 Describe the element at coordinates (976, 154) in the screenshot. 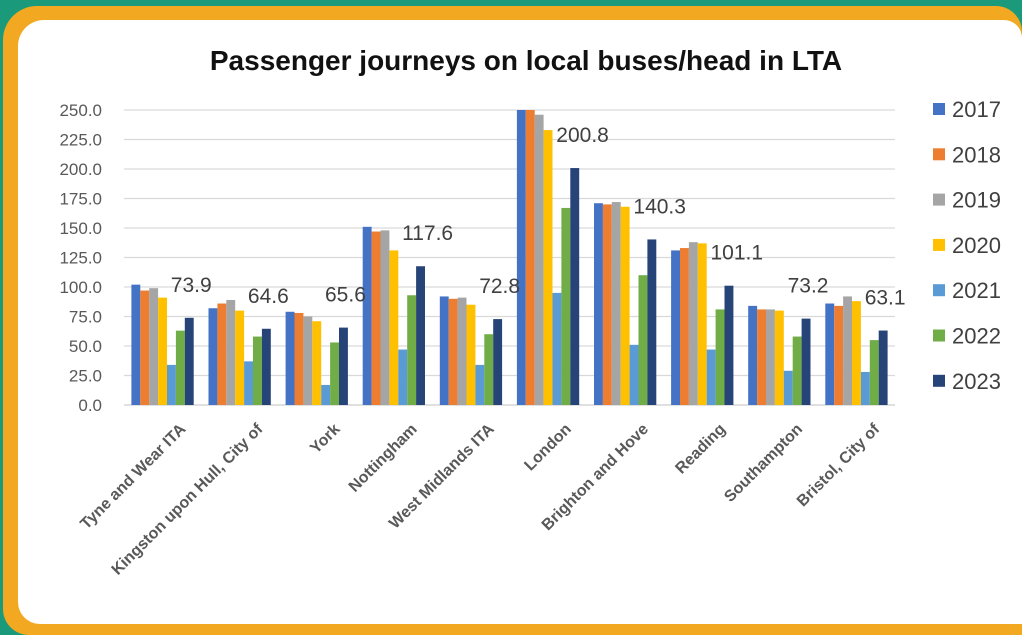

I see `legend-label: 2018` at that location.